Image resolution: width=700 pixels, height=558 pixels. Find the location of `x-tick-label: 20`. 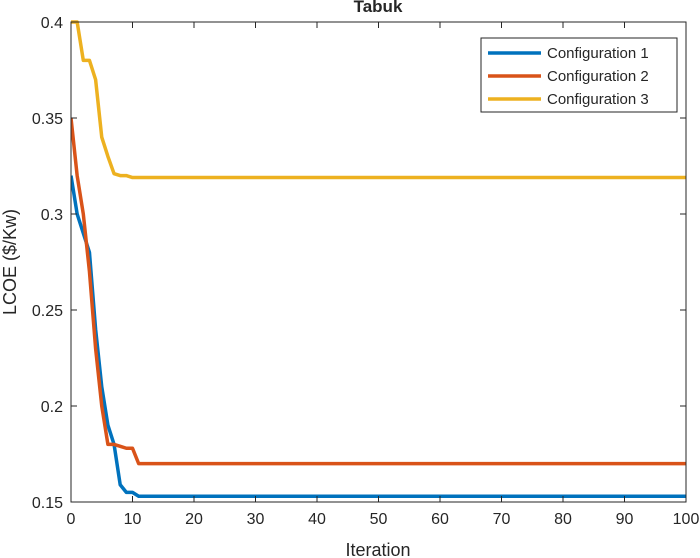

x-tick-label: 20 is located at coordinates (194, 519).